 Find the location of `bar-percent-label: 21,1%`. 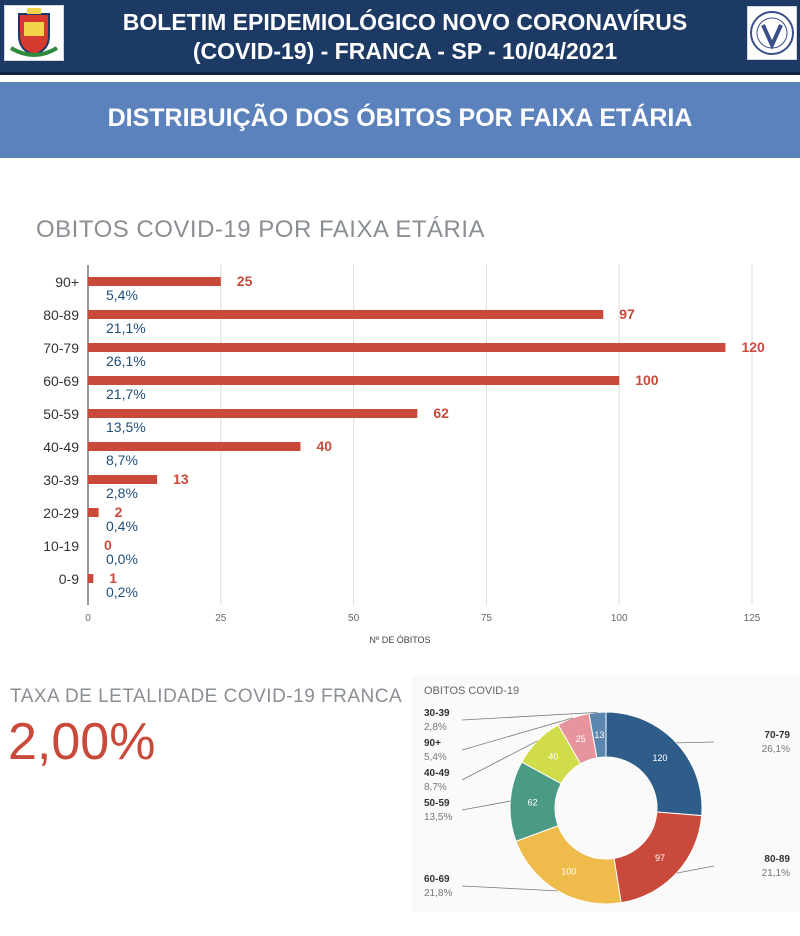

bar-percent-label: 21,1% is located at coordinates (126, 328).